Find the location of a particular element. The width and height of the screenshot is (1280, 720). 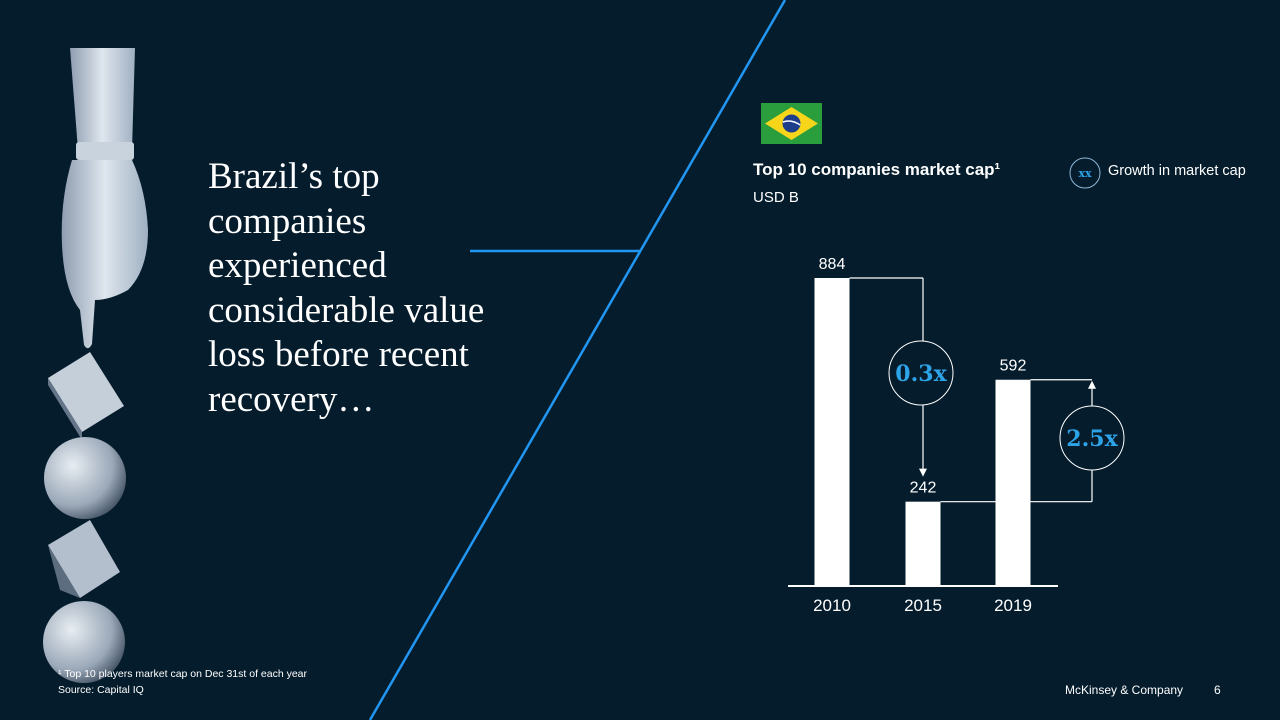

wooden-sphere-top is located at coordinates (85, 478).